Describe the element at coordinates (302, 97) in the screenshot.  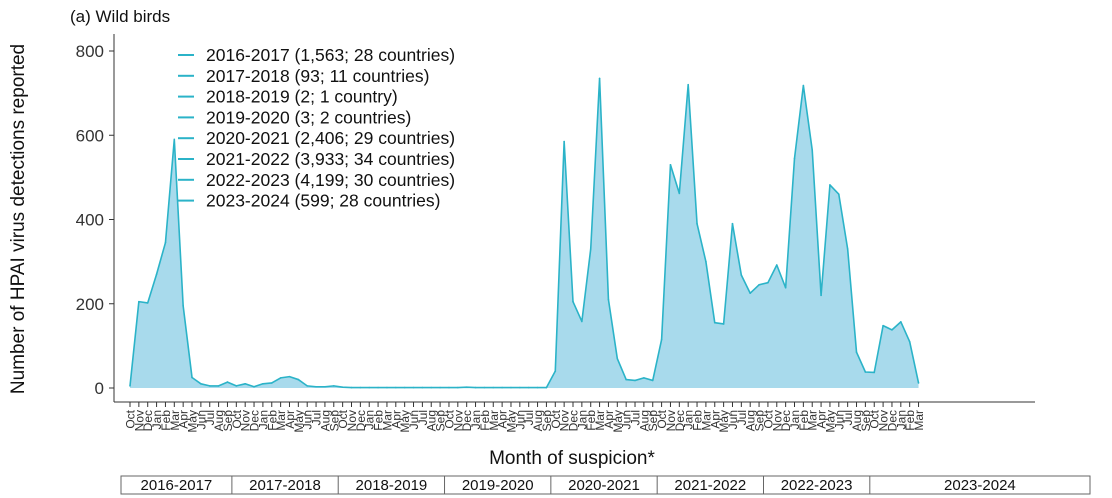
I see `legend-entry: 2018-2019 (2; 1 country)` at that location.